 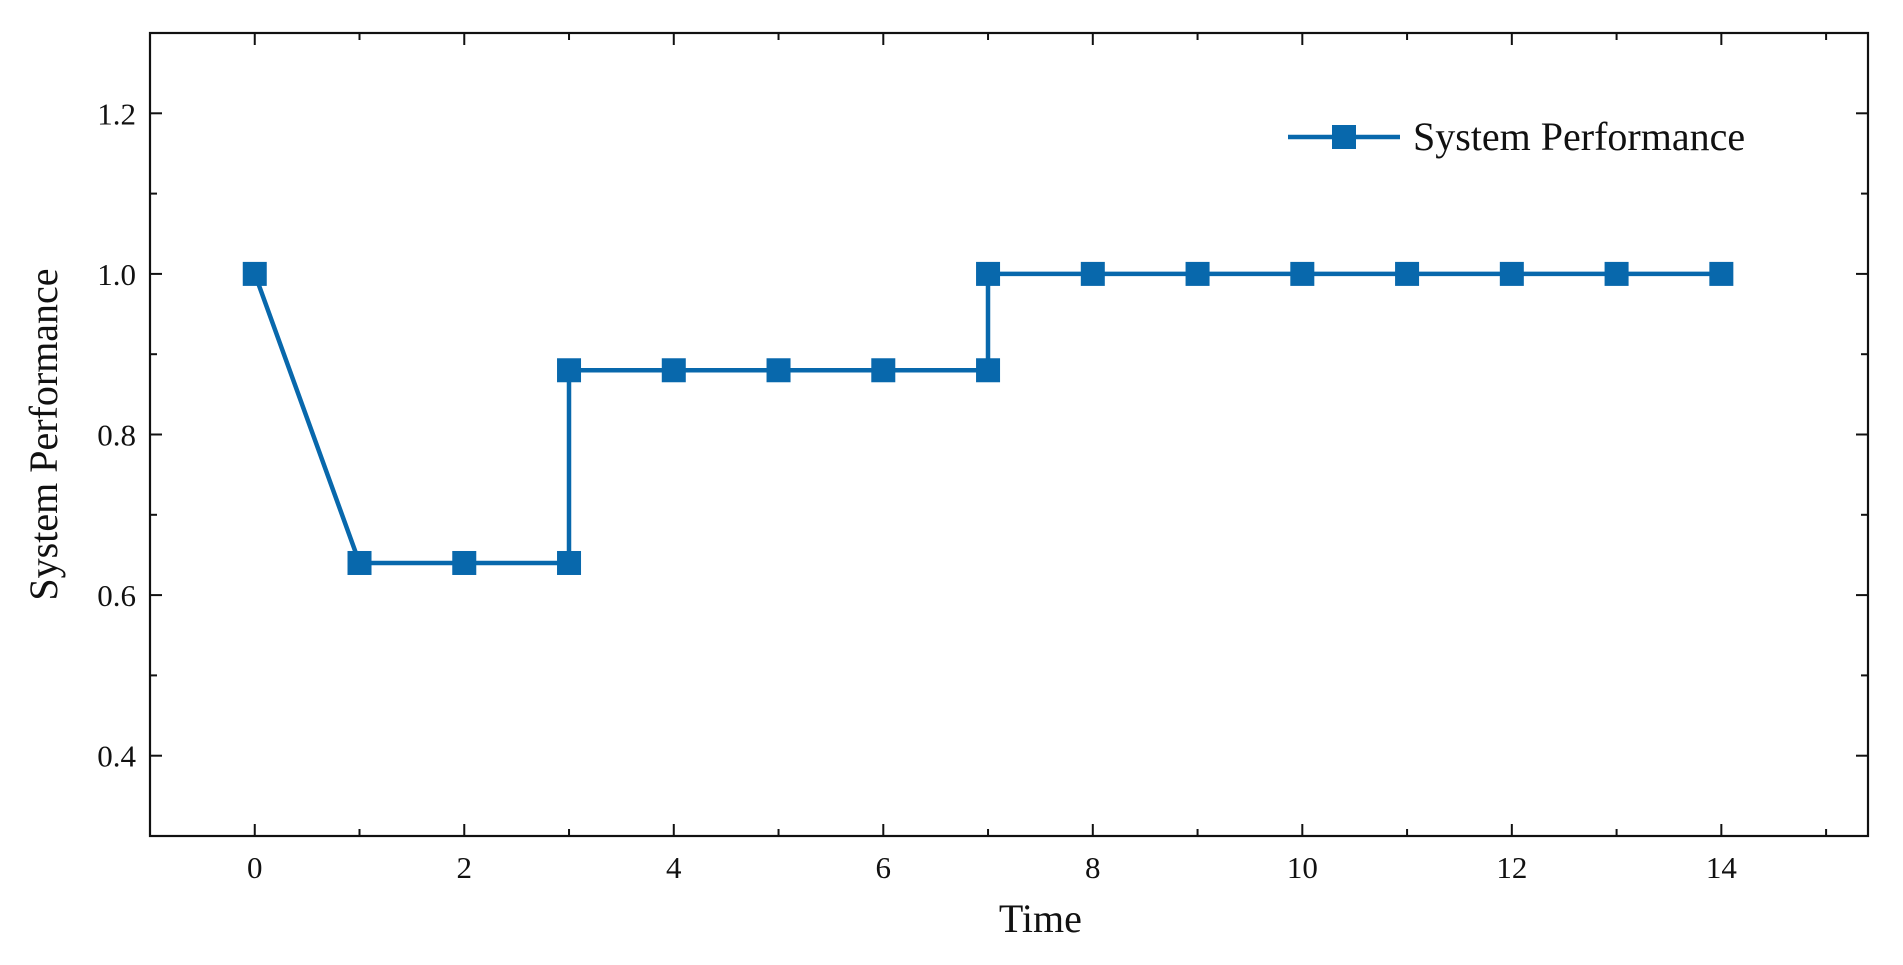 What do you see at coordinates (116, 274) in the screenshot?
I see `y-tick-label: 1.0` at bounding box center [116, 274].